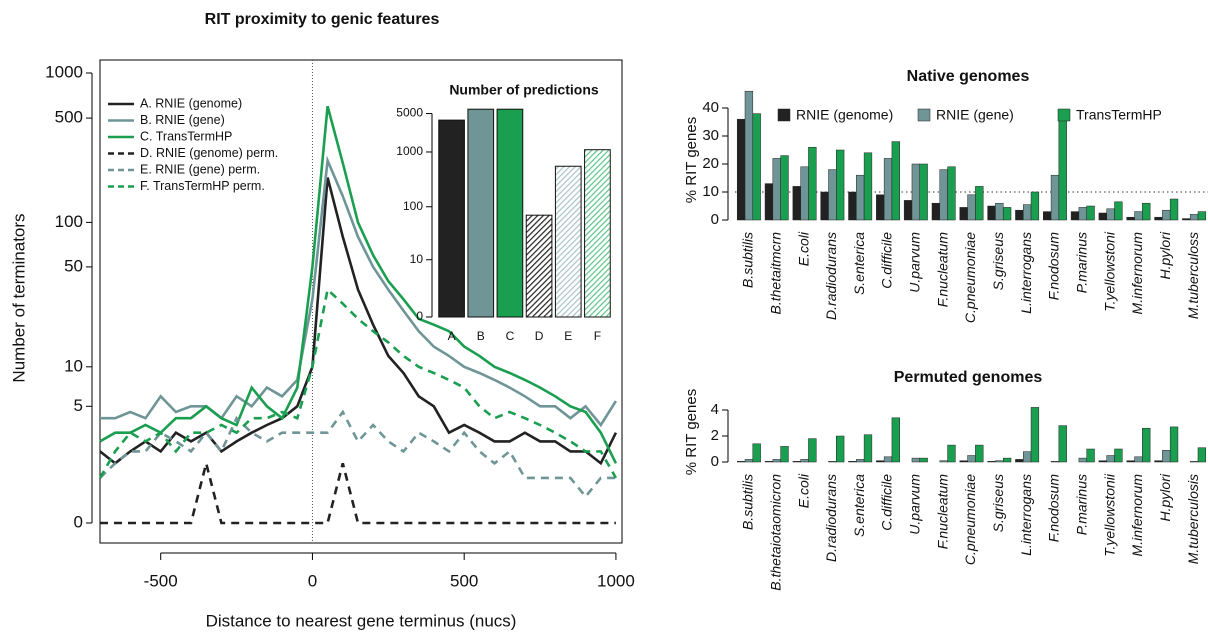 This screenshot has width=1208, height=638. What do you see at coordinates (510, 336) in the screenshot?
I see `x-tick-label: C` at bounding box center [510, 336].